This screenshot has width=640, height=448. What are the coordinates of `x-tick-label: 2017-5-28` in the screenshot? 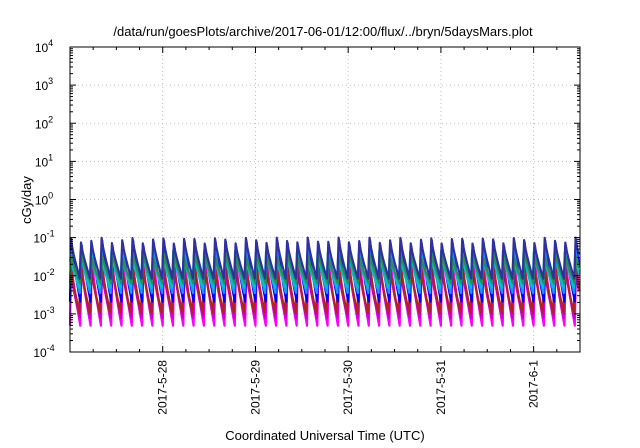 It's located at (163, 387).